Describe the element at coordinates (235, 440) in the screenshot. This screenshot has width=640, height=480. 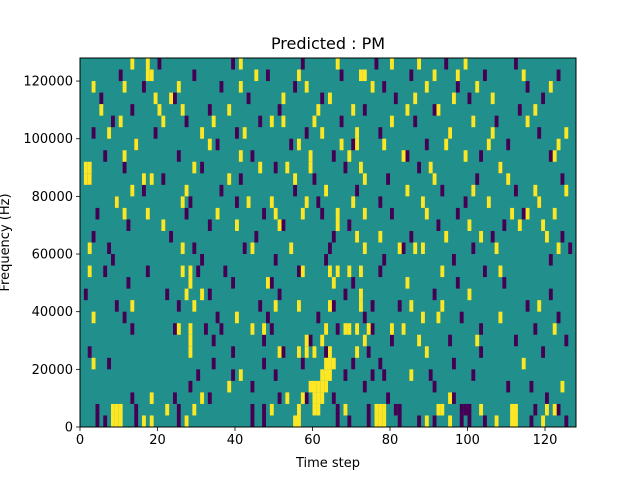
I see `x-tick-label: 40` at that location.